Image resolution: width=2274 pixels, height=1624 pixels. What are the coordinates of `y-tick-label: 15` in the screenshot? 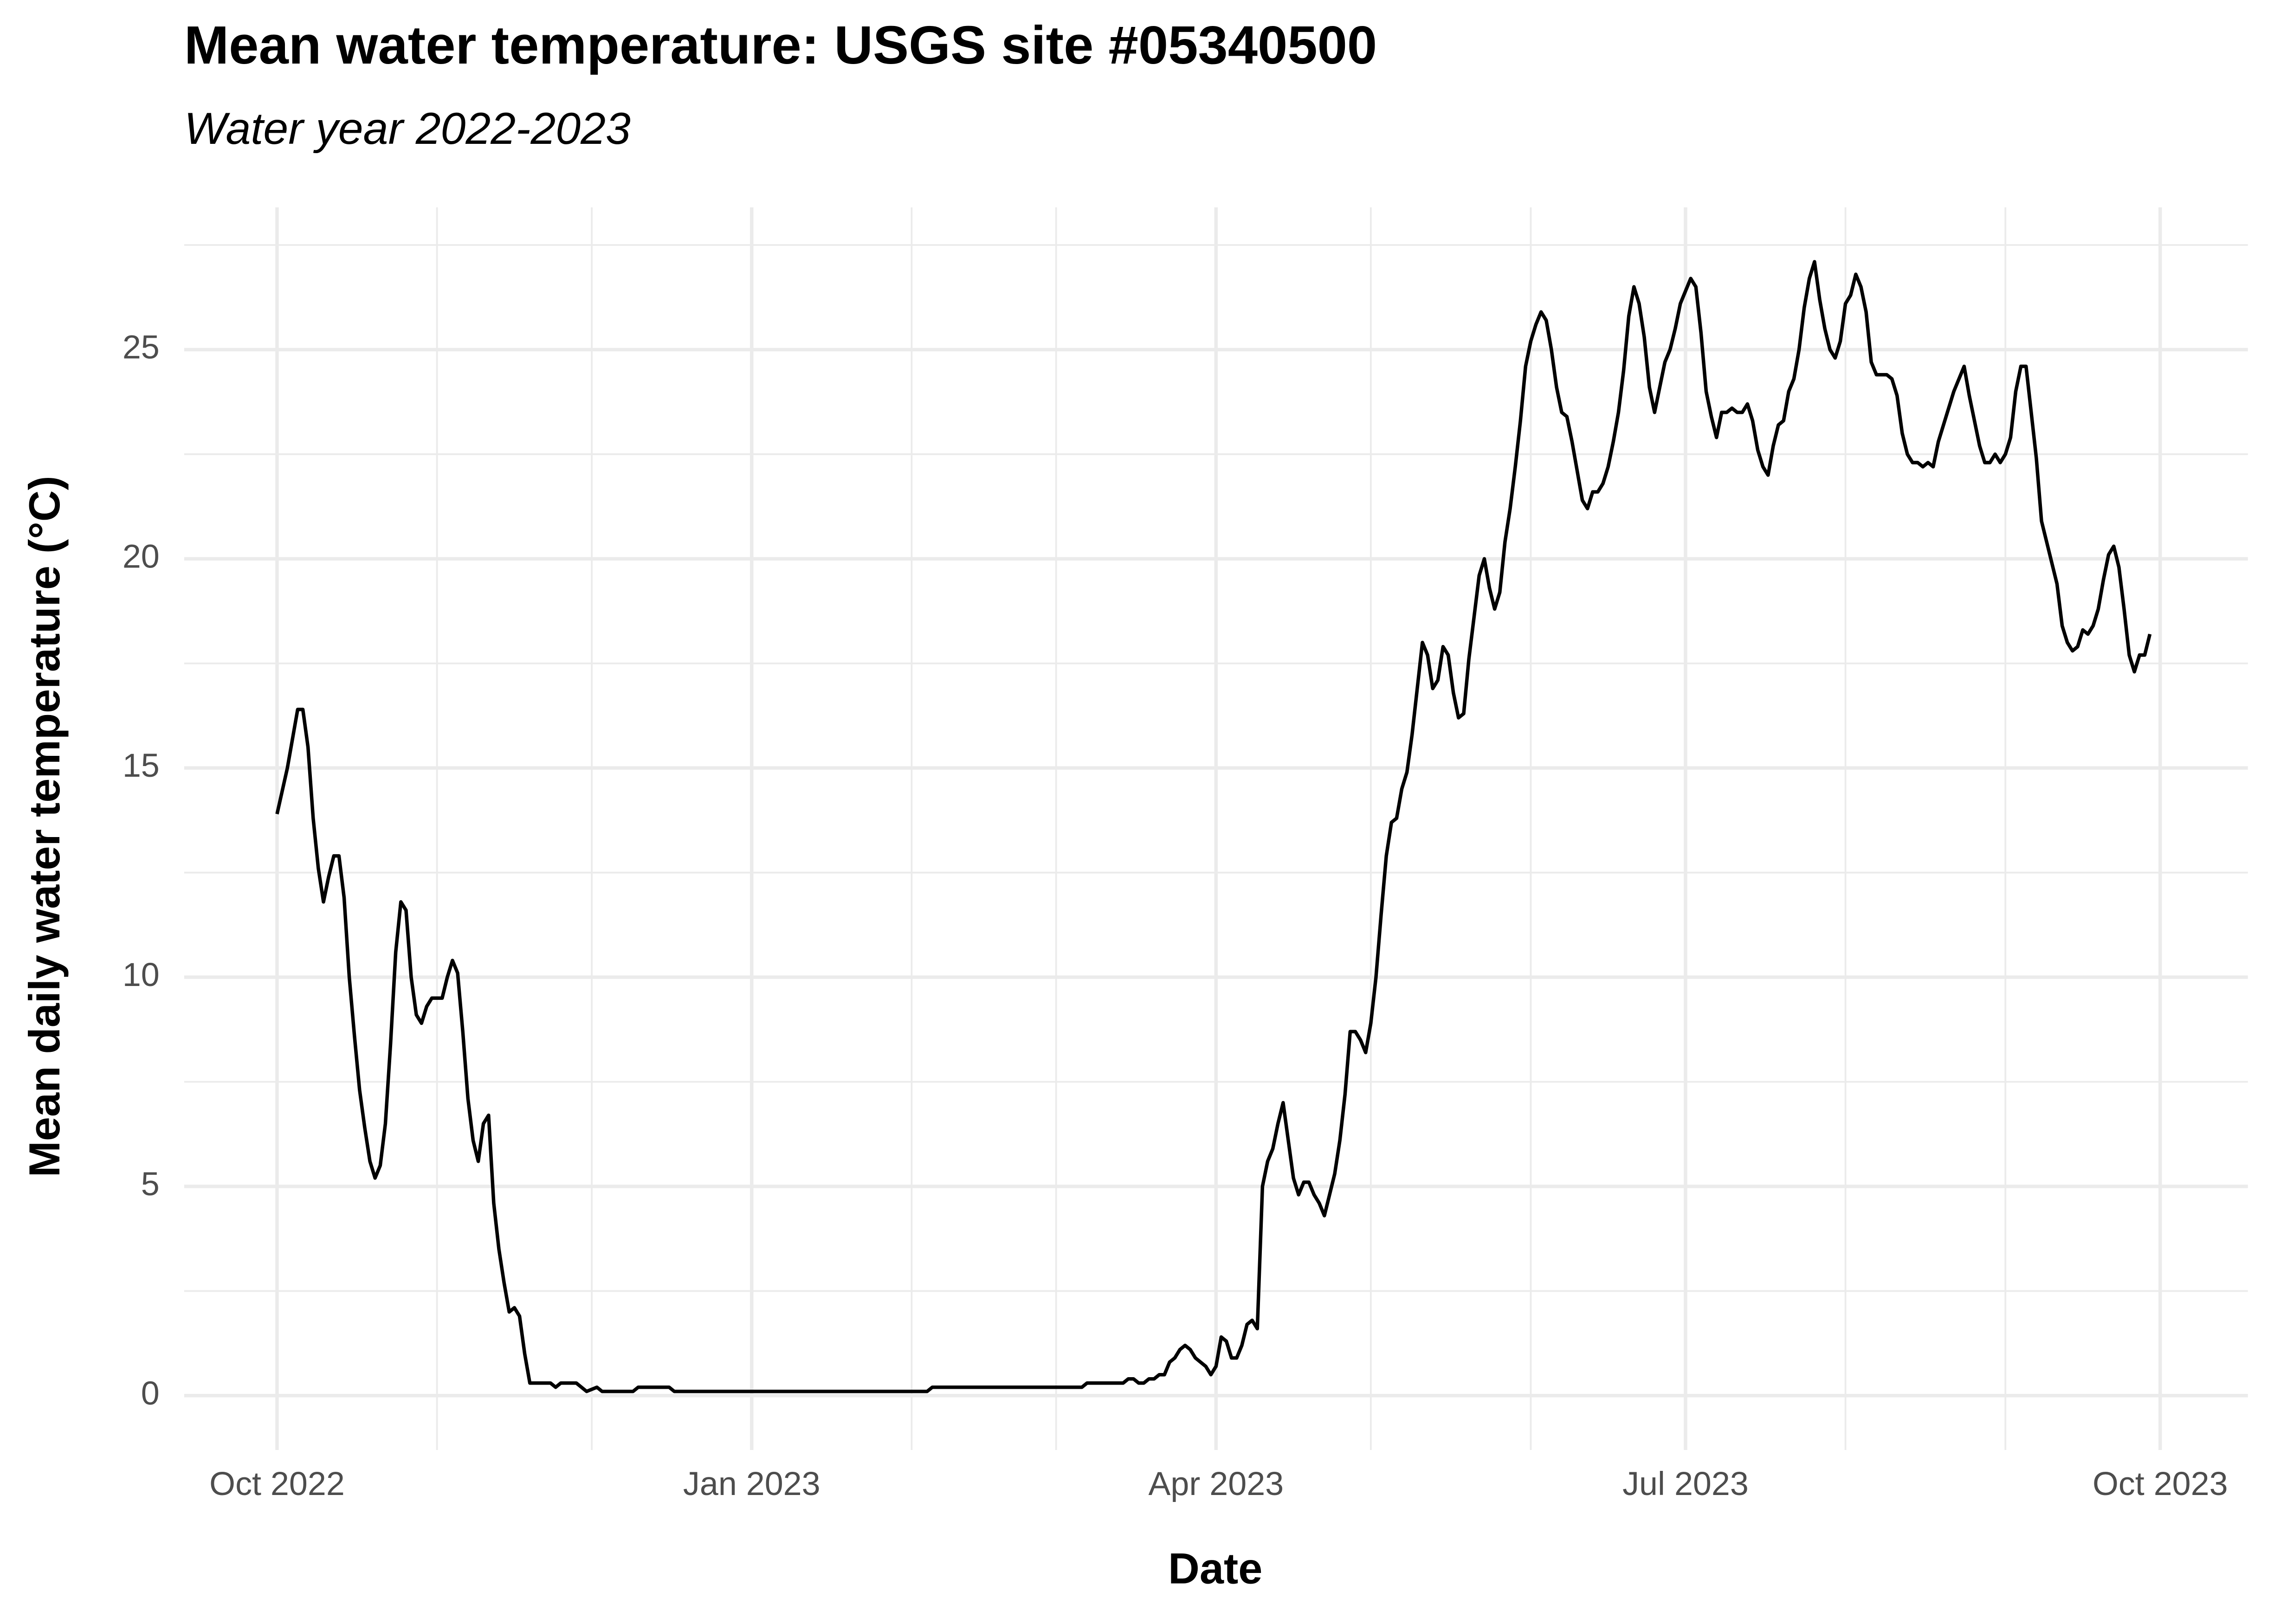 It's located at (141, 766).